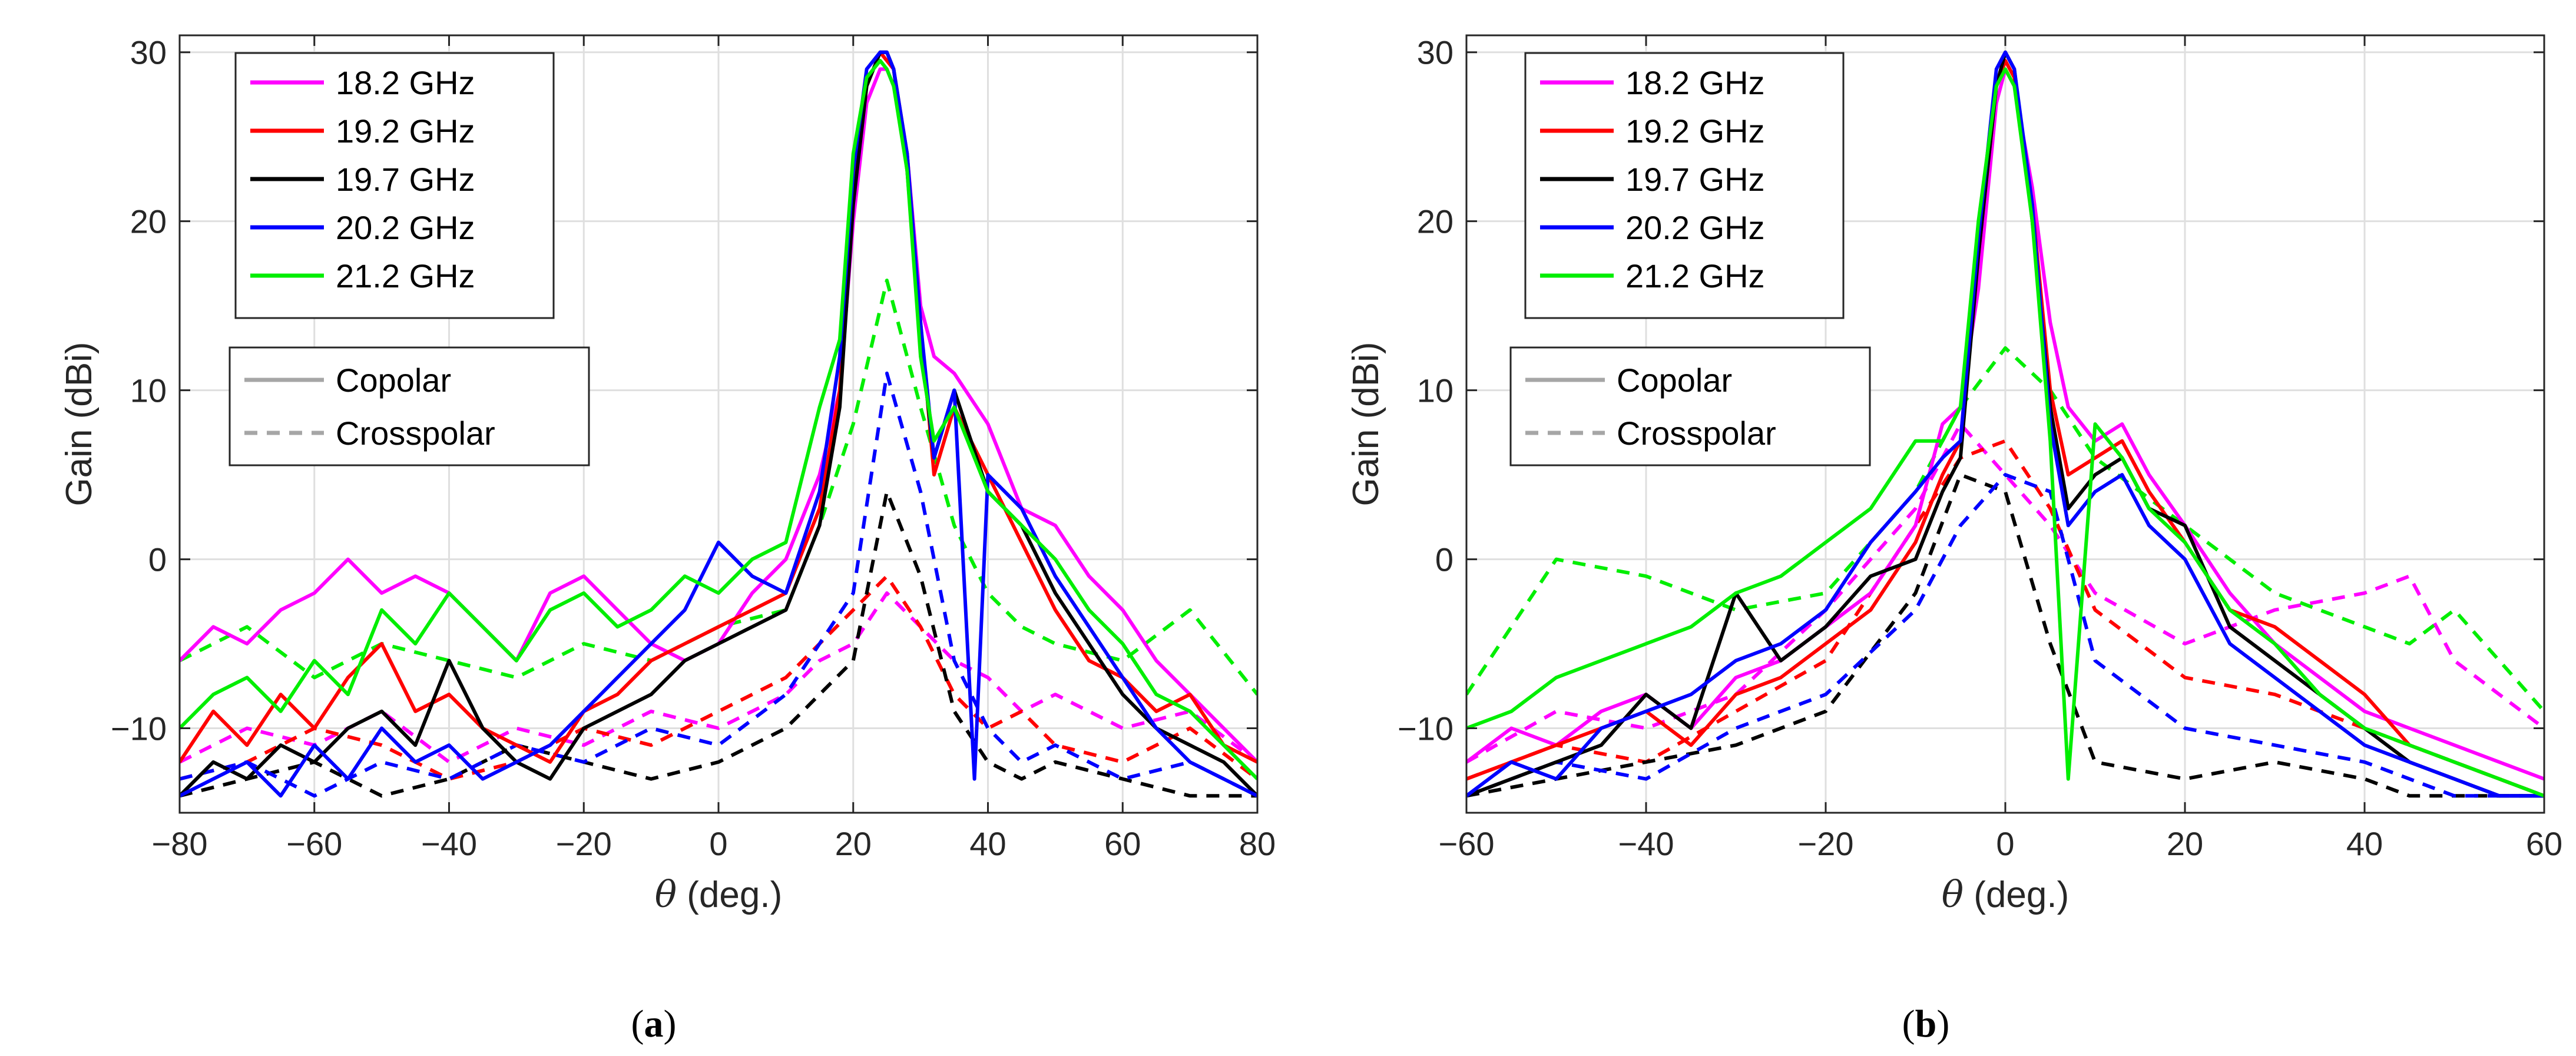  I want to click on panel-caption: (a), so click(654, 1024).